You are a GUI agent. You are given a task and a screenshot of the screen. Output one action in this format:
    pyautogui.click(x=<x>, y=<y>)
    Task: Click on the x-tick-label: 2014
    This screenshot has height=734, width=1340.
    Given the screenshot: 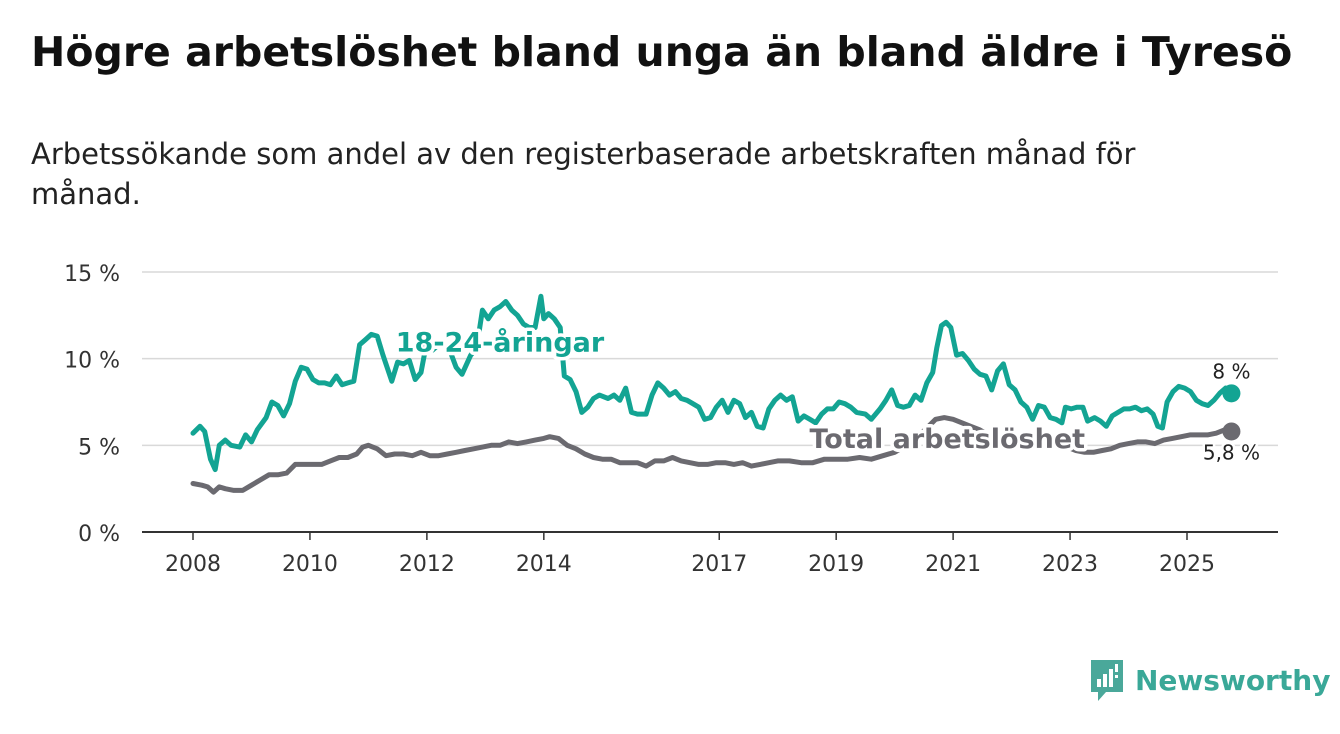 What is the action you would take?
    pyautogui.click(x=544, y=564)
    